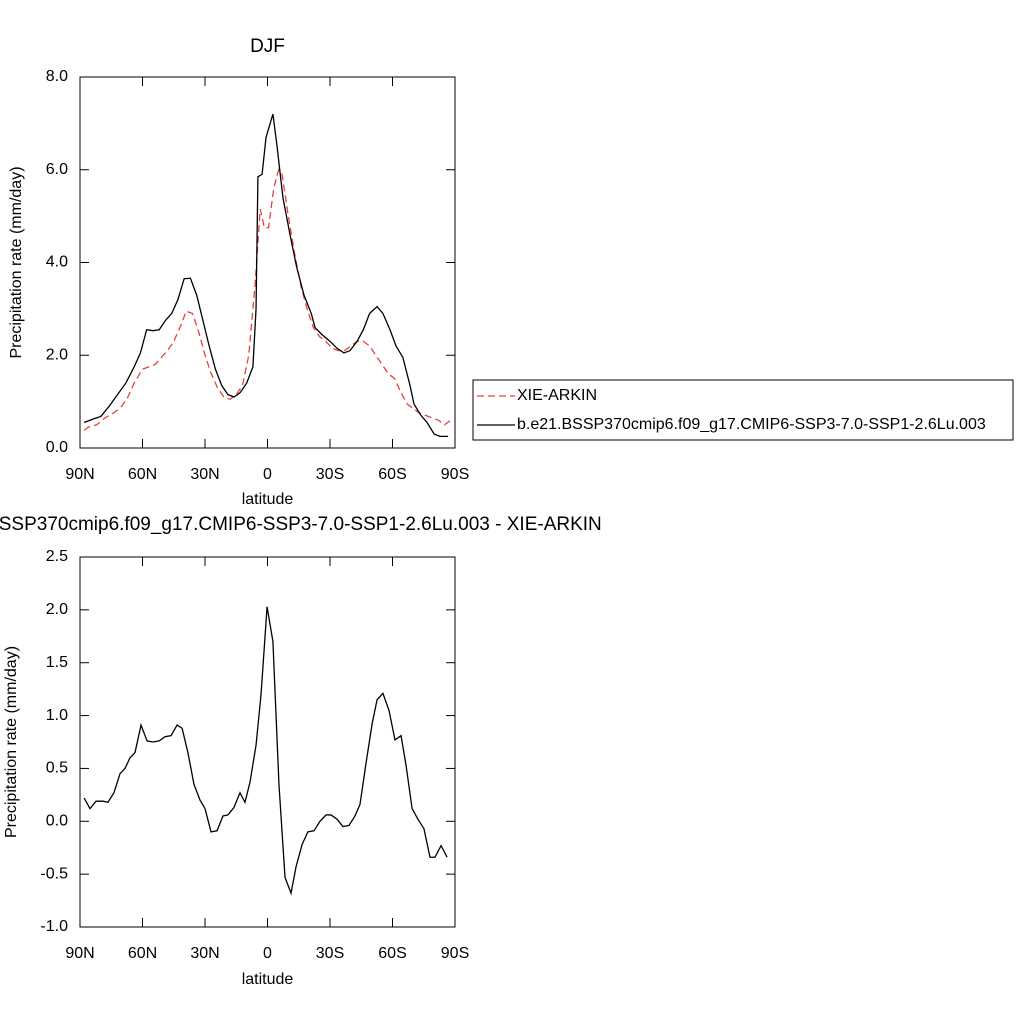  I want to click on y-tick-label: -1.0, so click(54, 926).